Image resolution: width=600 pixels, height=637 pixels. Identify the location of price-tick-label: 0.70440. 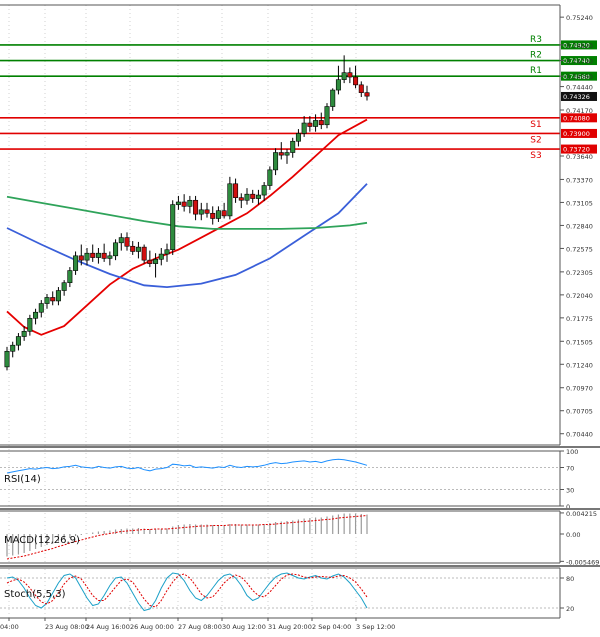
(579, 435).